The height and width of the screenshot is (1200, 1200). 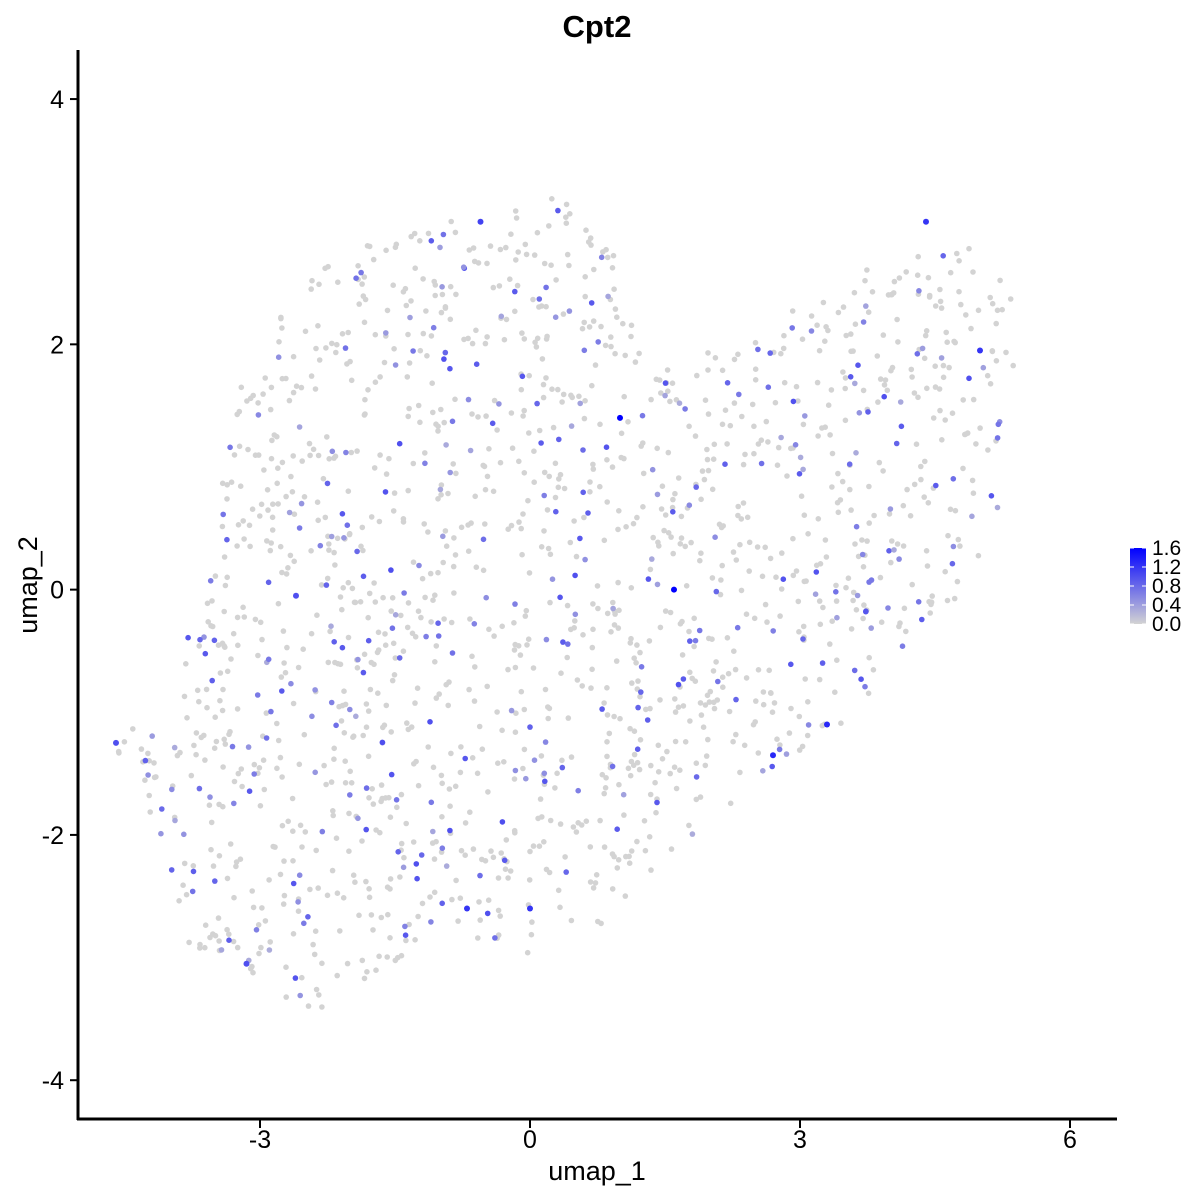 I want to click on x-tick-label: 6, so click(x=1070, y=1140).